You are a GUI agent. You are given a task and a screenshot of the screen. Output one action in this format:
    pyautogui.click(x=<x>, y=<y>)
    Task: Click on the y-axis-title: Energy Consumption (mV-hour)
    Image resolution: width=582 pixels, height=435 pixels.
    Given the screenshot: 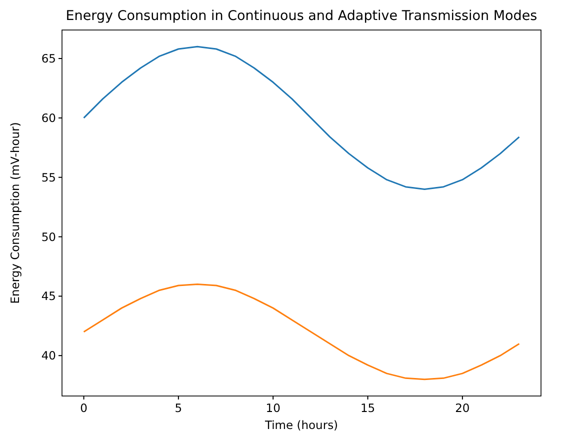 What is the action you would take?
    pyautogui.click(x=15, y=213)
    